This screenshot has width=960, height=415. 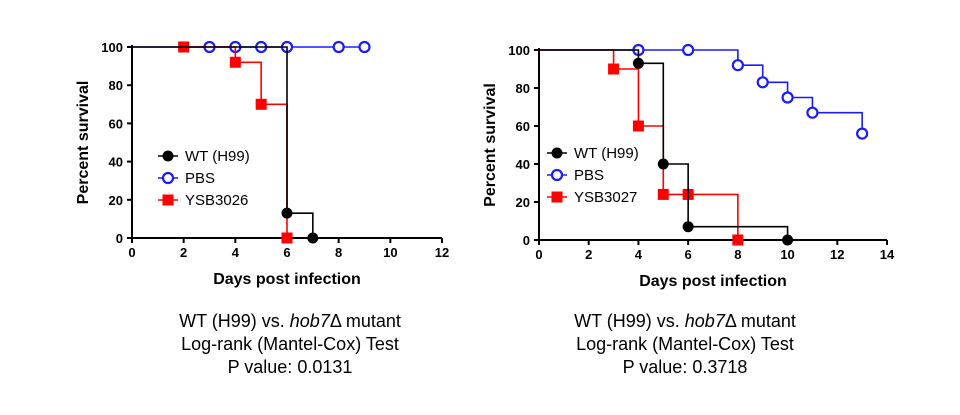 What do you see at coordinates (605, 197) in the screenshot?
I see `legend-label: YSB3027` at bounding box center [605, 197].